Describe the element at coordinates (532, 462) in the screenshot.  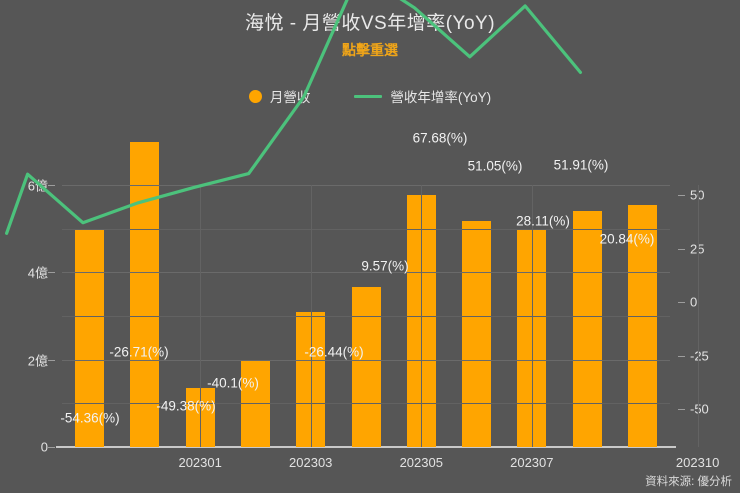
I see `x-tick-label: 202307` at that location.